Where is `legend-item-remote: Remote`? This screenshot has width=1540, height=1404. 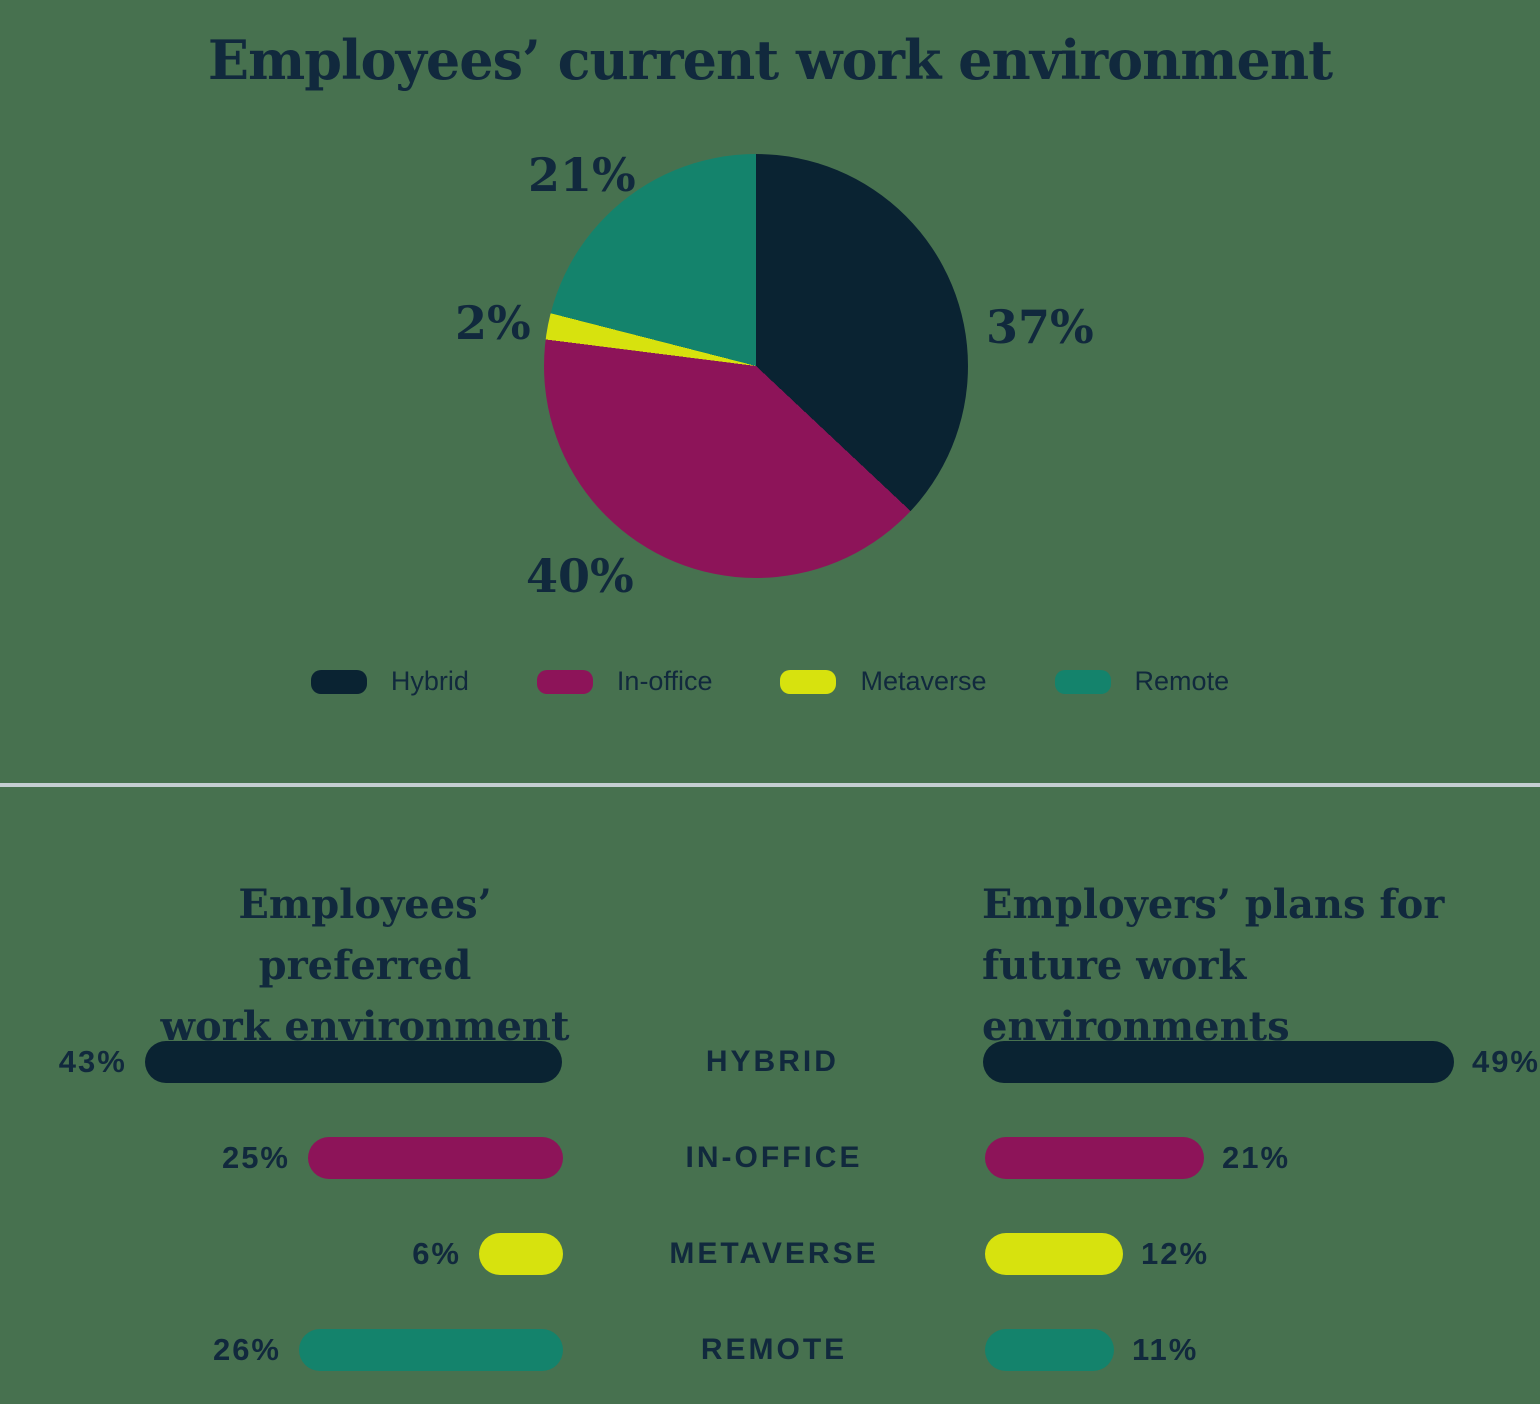 legend-item-remote: Remote is located at coordinates (1142, 681).